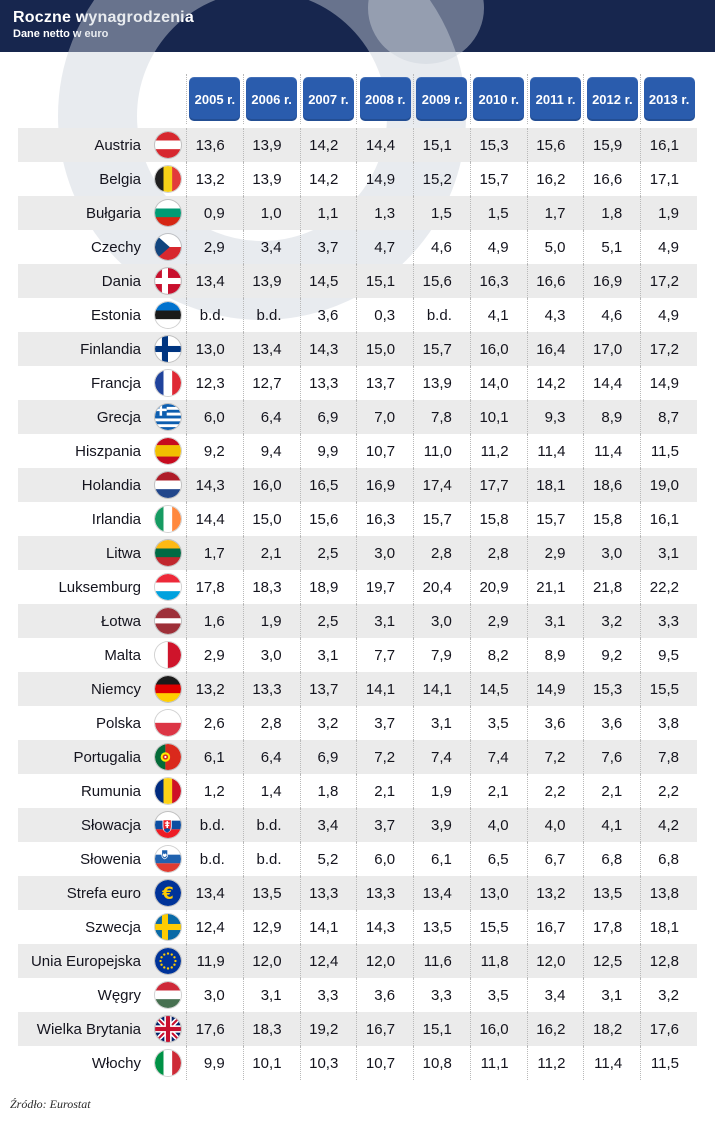 The height and width of the screenshot is (1123, 715). I want to click on value-cell: 18,3, so click(271, 587).